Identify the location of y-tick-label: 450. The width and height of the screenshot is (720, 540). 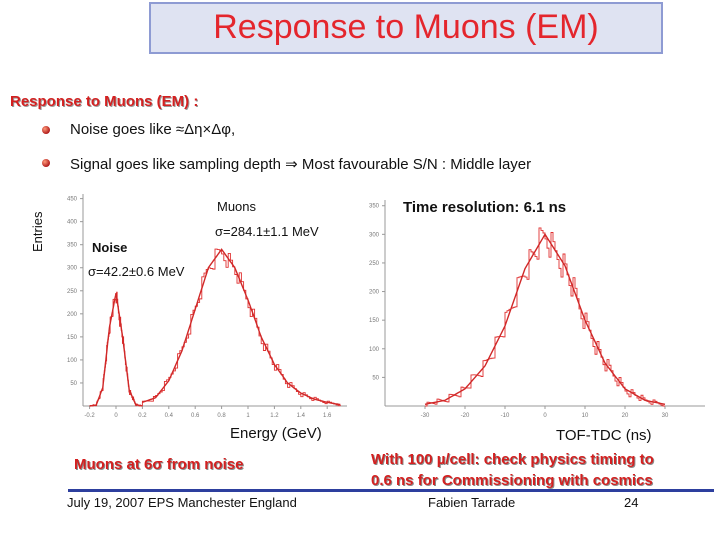
(72, 200).